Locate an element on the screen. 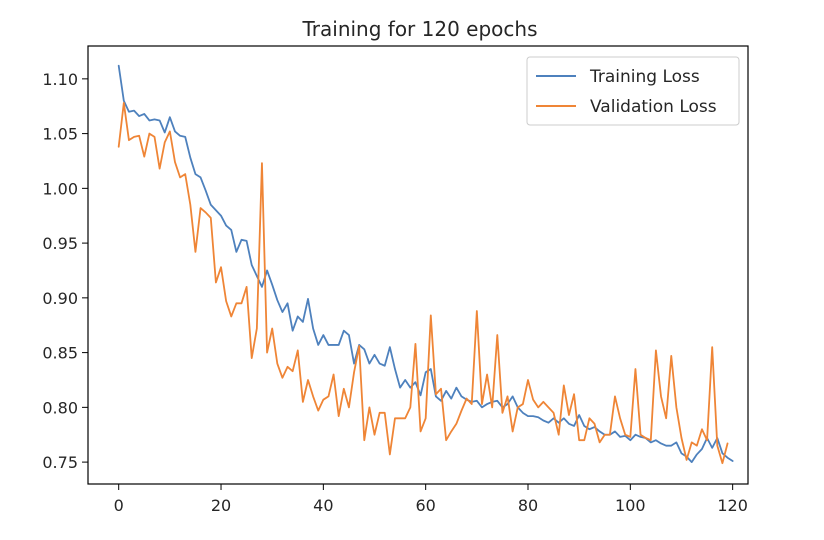  x-tick-label: 40 is located at coordinates (323, 505).